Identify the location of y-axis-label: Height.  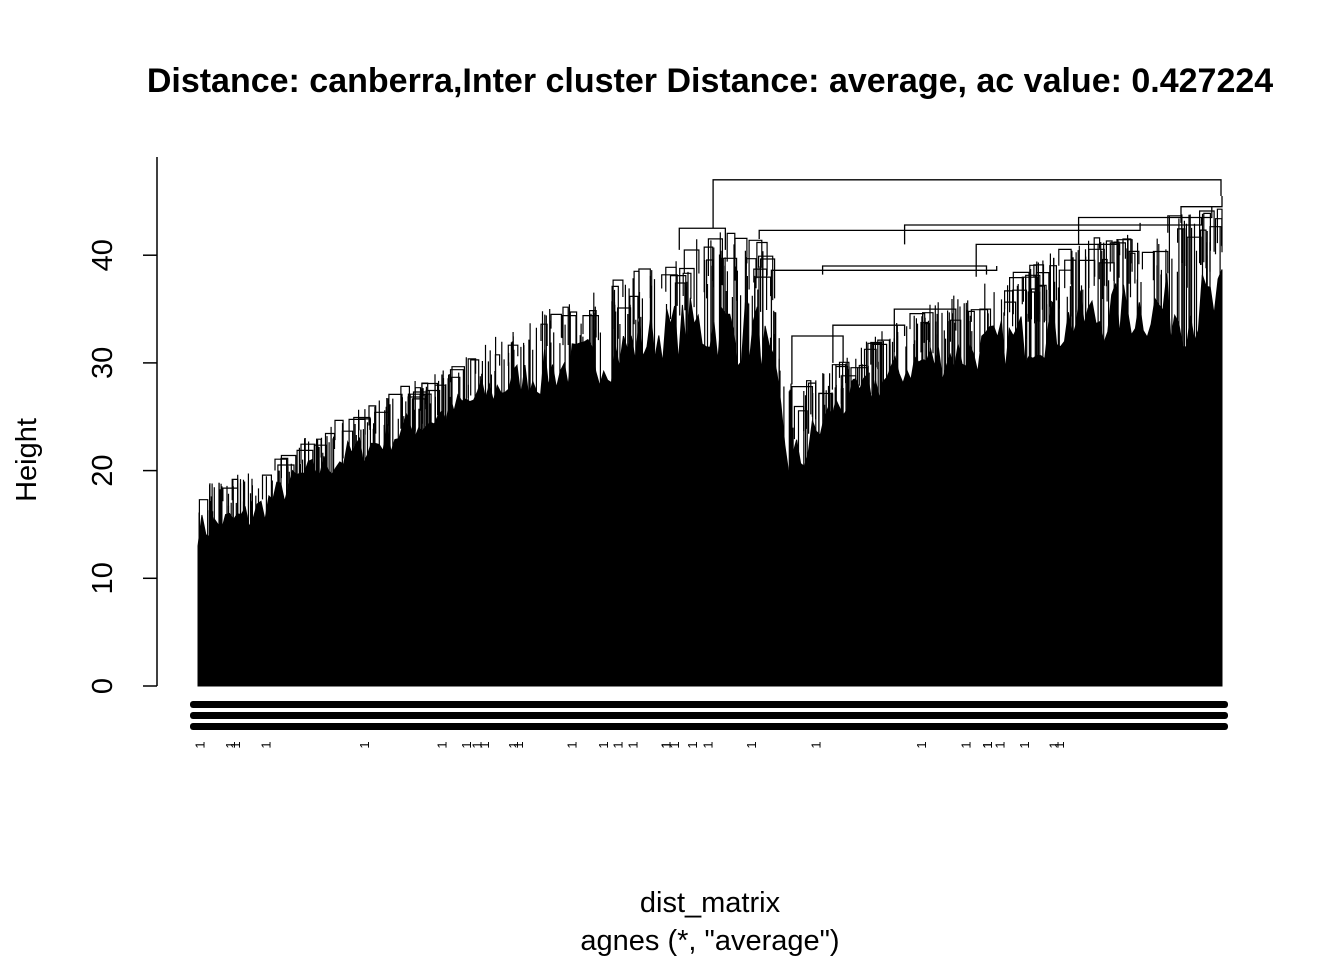
(27, 460).